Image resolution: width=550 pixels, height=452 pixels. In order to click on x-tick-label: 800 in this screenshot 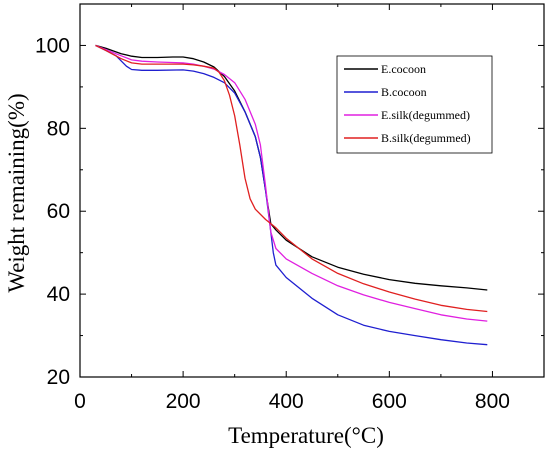, I will do `click(492, 401)`.